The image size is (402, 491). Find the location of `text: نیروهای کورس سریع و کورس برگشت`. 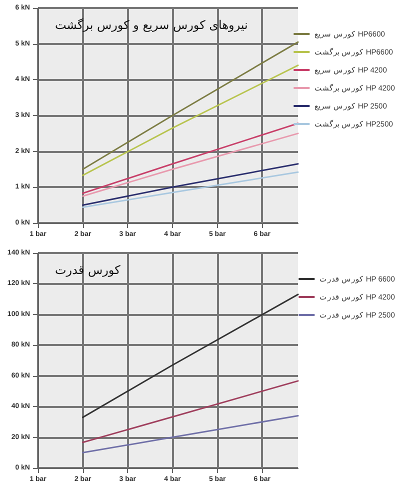

text: نیروهای کورس سریع و کورس برگشت is located at coordinates (151, 25).